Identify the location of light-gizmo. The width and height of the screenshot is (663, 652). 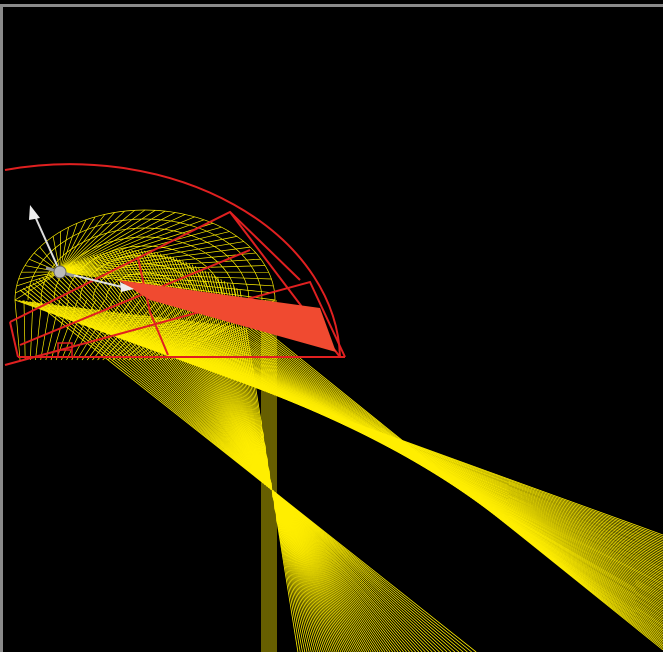
(81, 248).